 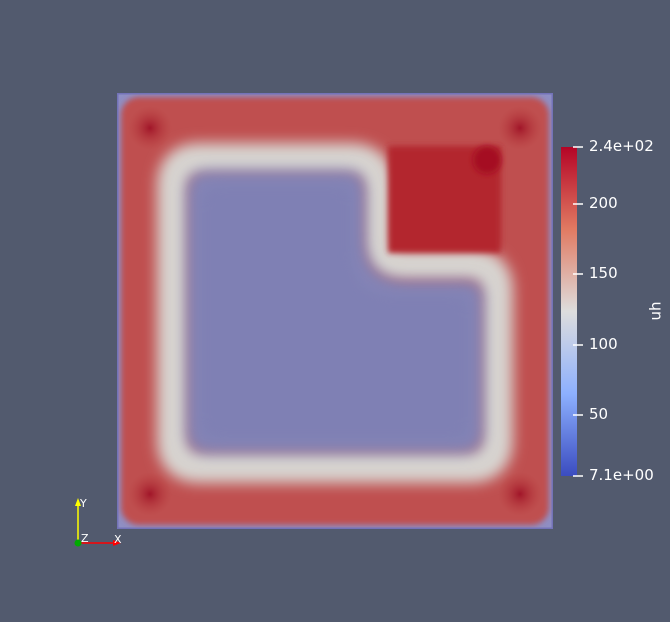 What do you see at coordinates (655, 311) in the screenshot?
I see `scalar-bar-title: uh` at bounding box center [655, 311].